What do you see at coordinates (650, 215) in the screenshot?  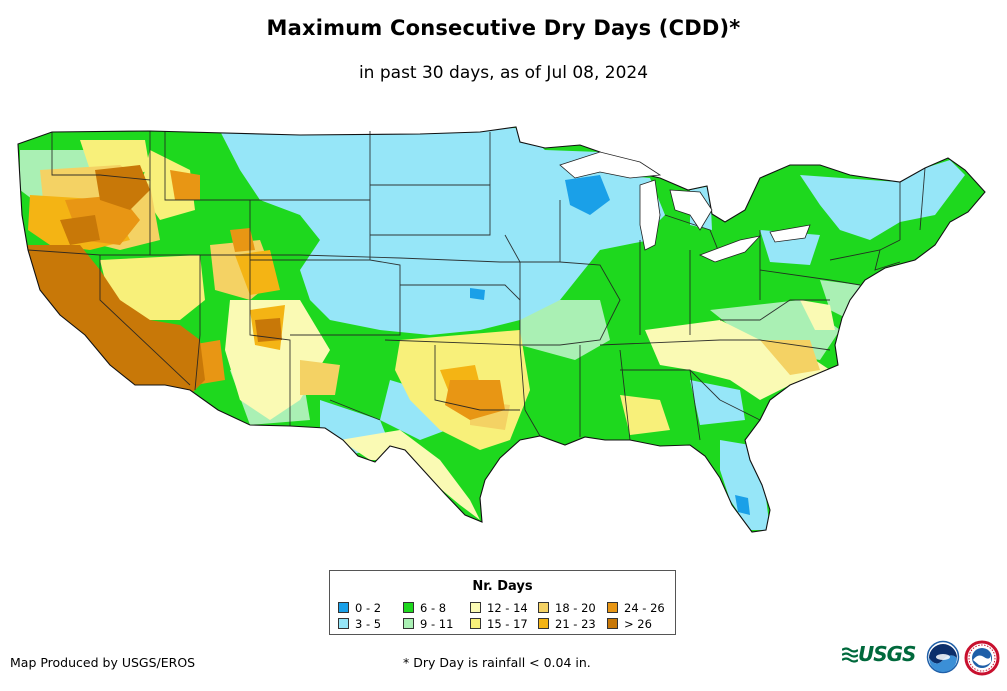 I see `lake-michigan` at bounding box center [650, 215].